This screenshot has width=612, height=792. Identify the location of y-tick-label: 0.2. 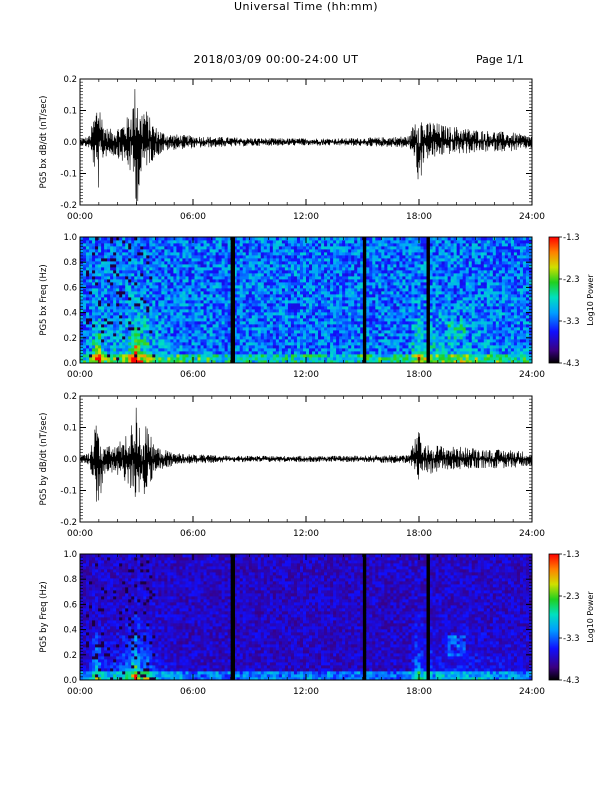
(70, 80).